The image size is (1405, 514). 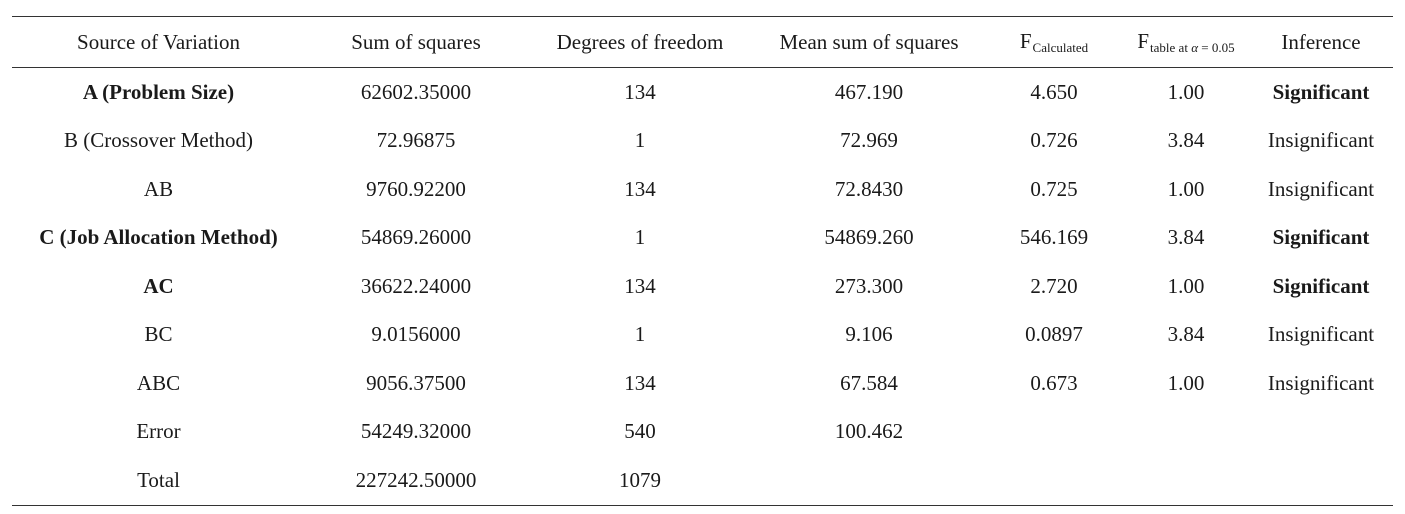 I want to click on cell-source: A (Problem Size), so click(x=158, y=91).